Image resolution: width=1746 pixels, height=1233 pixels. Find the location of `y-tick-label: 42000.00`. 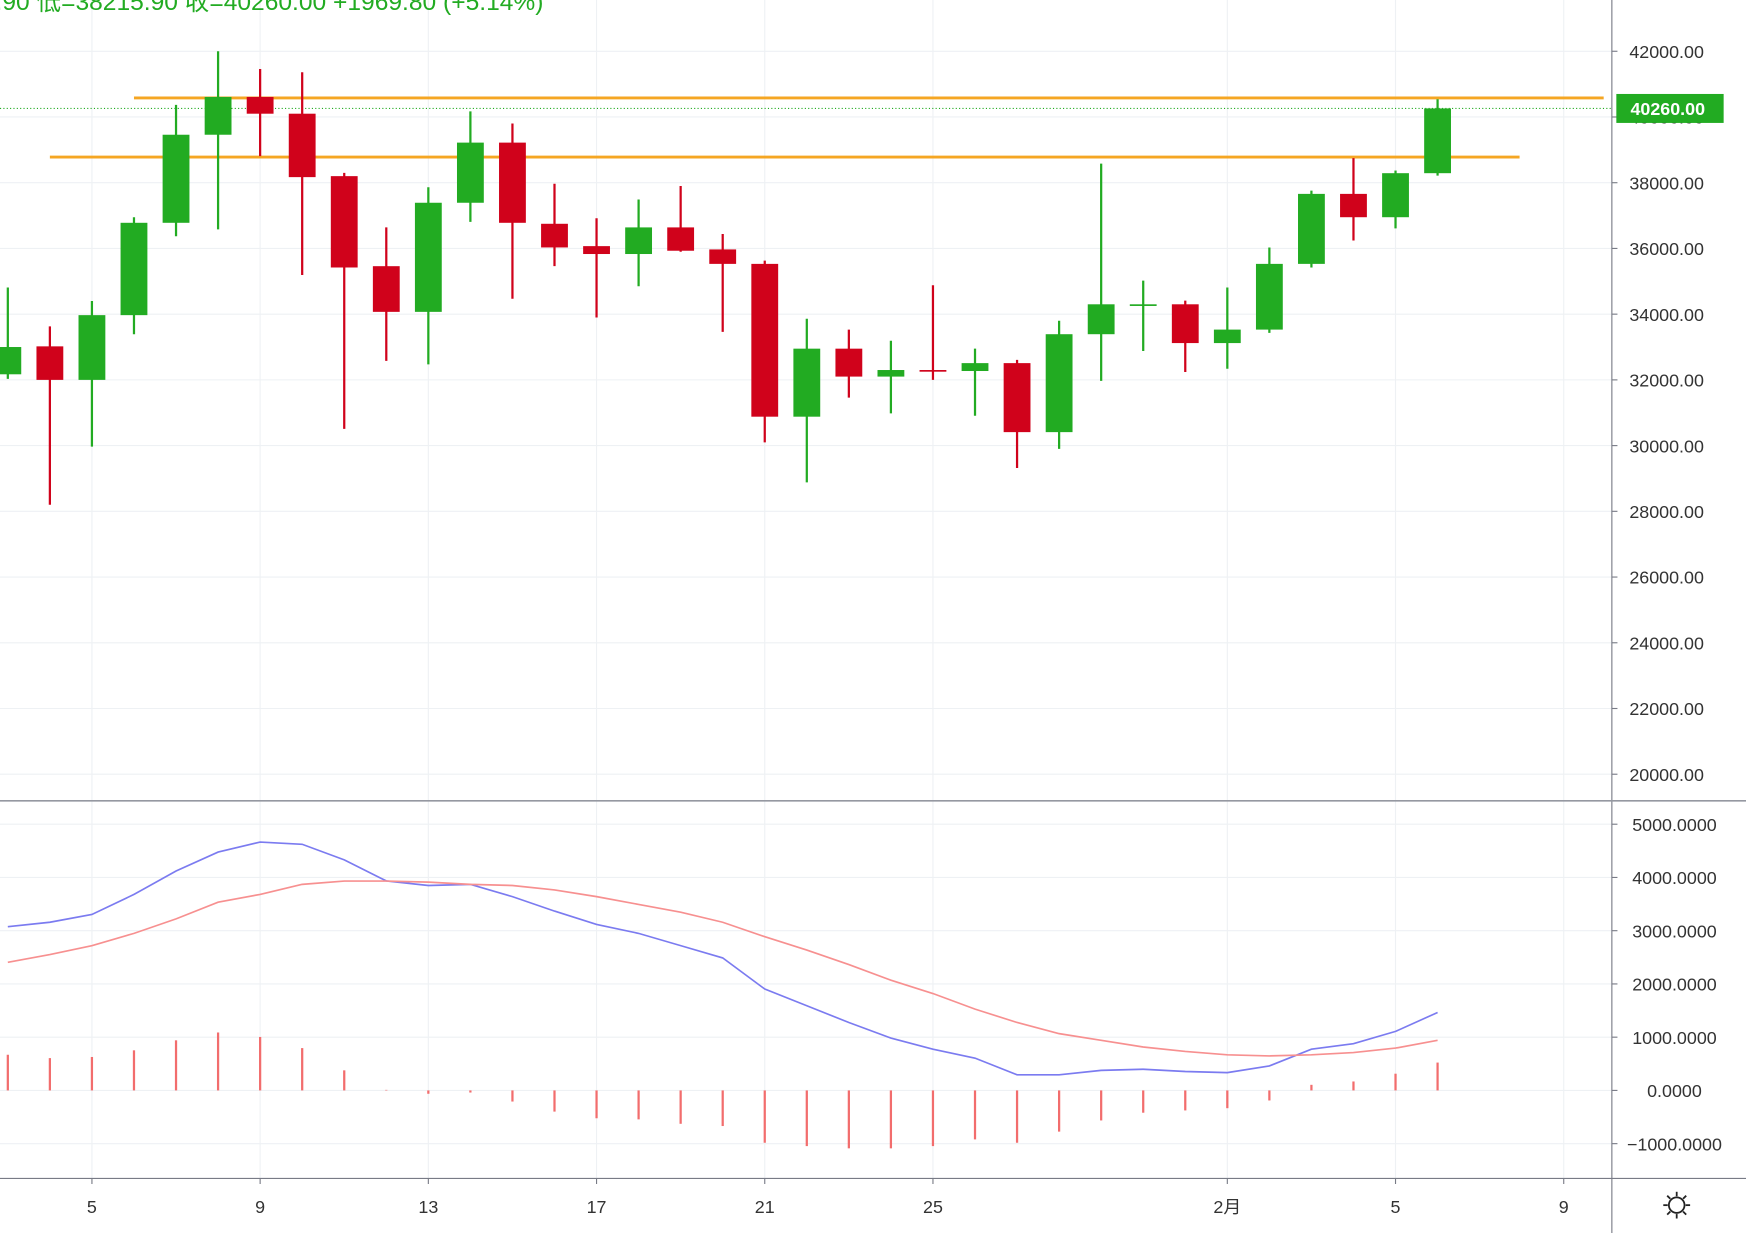

y-tick-label: 42000.00 is located at coordinates (1666, 52).